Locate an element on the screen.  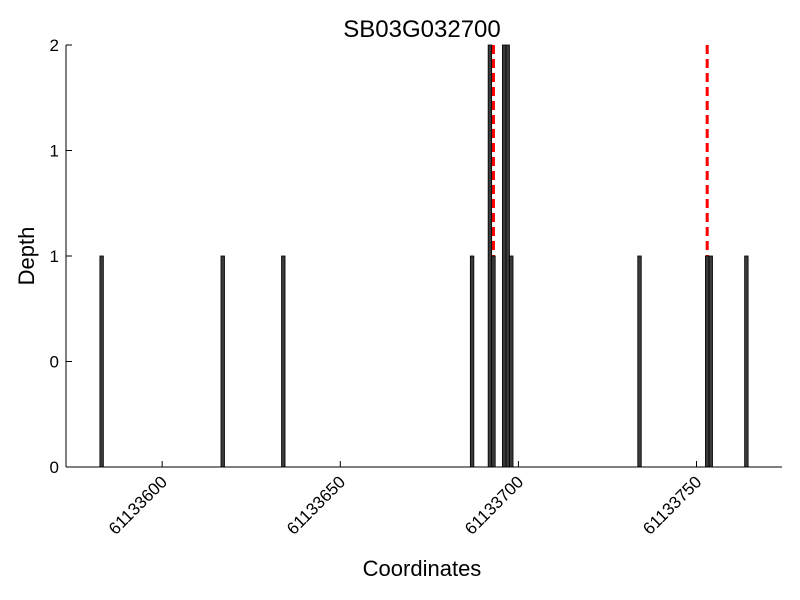
y-tick-label: 2 is located at coordinates (54, 45).